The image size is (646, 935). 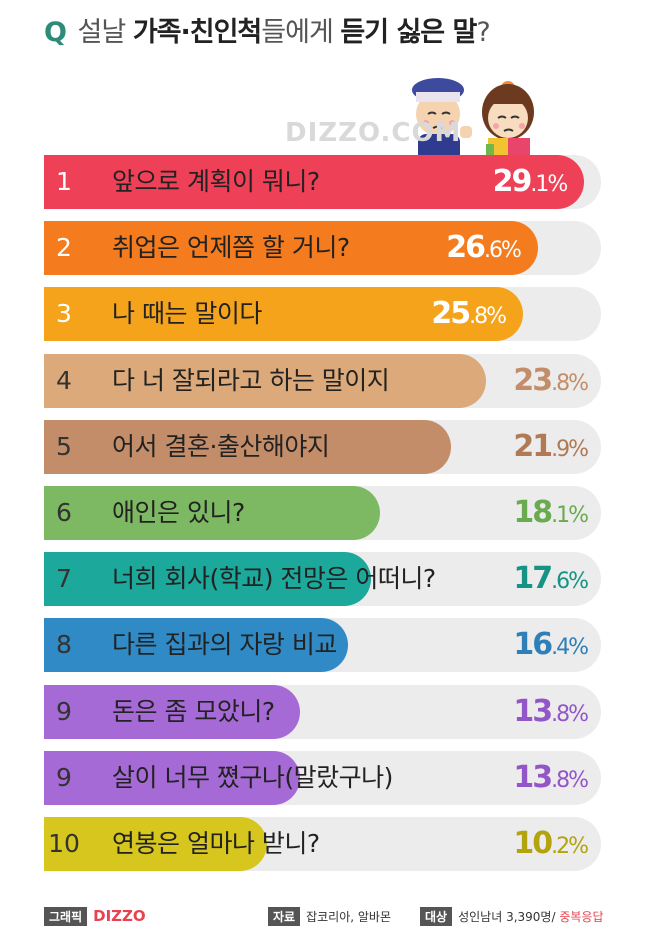 I want to click on rank-label: 5, so click(x=64, y=446).